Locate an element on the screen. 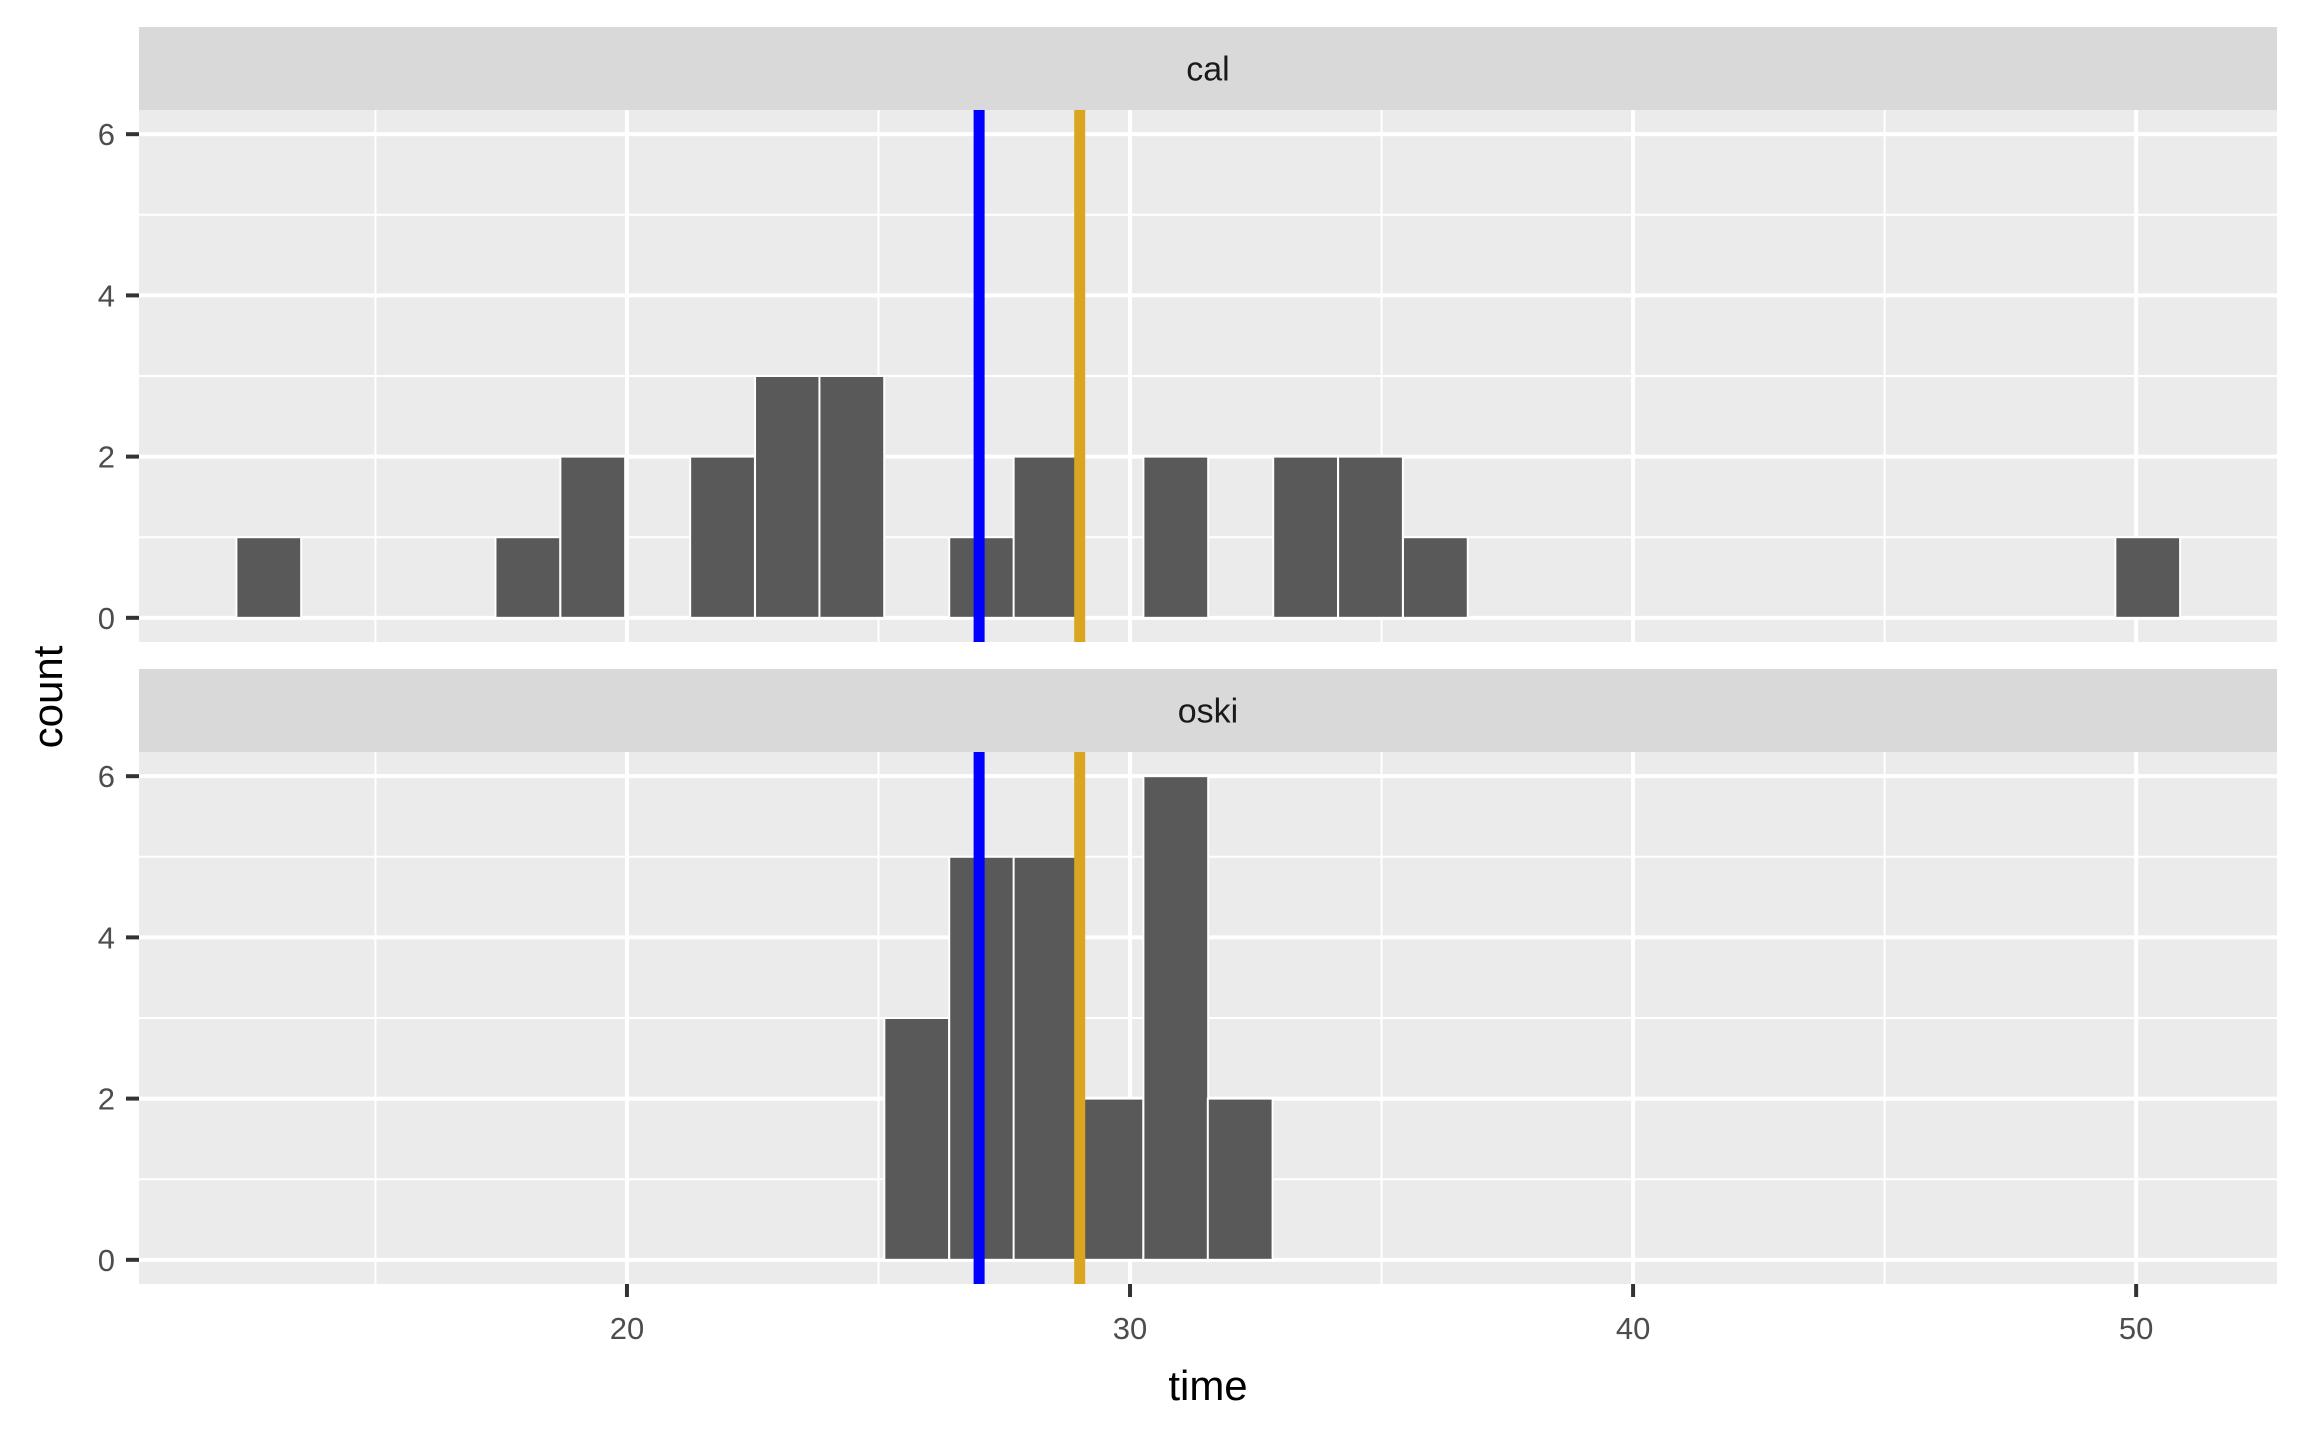 The height and width of the screenshot is (1440, 2304). facet-strip-label: cal is located at coordinates (1207, 70).